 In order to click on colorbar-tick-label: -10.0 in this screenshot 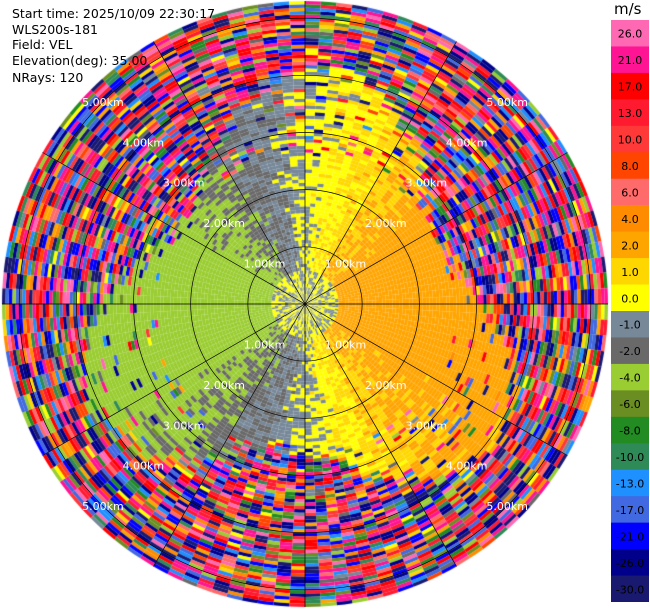, I will do `click(630, 457)`.